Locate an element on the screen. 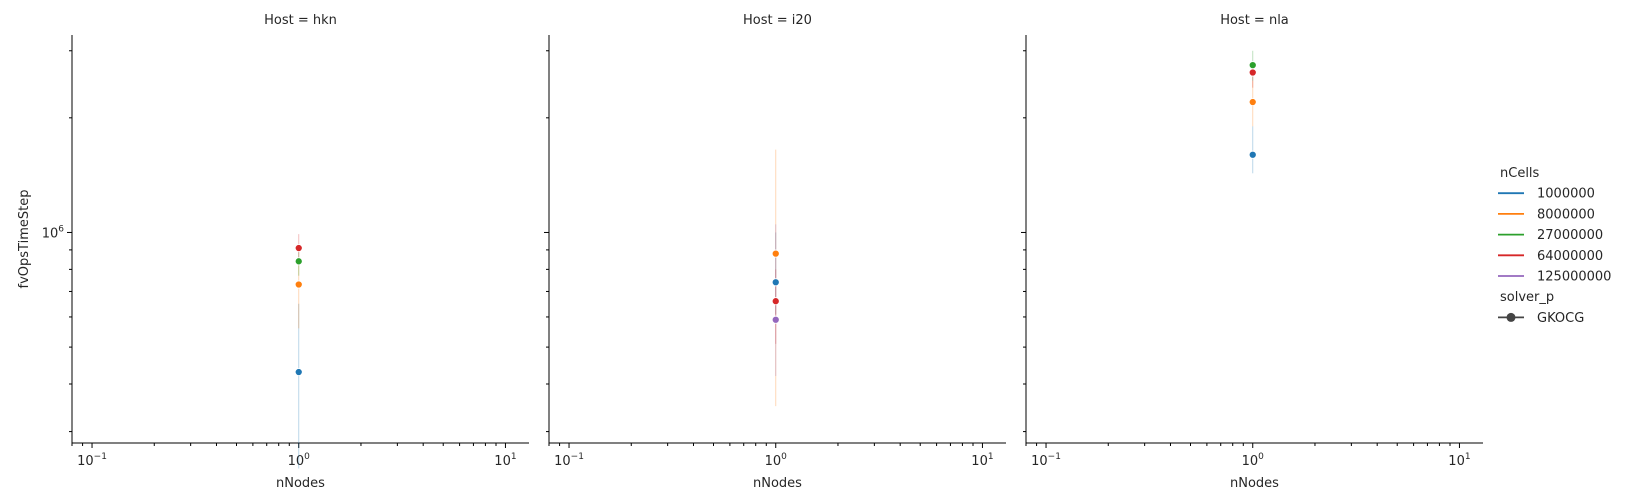  legend-item-label: 8000000 is located at coordinates (1566, 214).